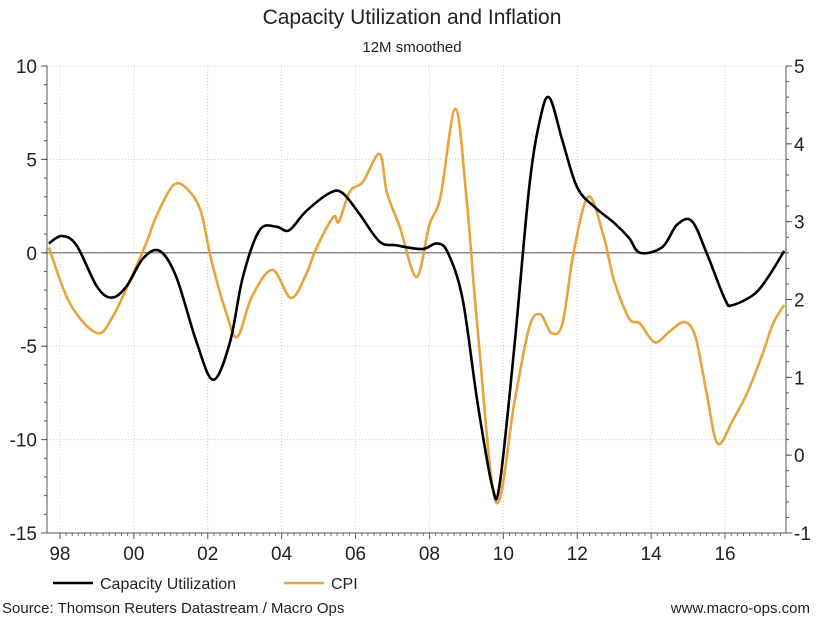  What do you see at coordinates (799, 67) in the screenshot?
I see `y-right-tick-label: 5` at bounding box center [799, 67].